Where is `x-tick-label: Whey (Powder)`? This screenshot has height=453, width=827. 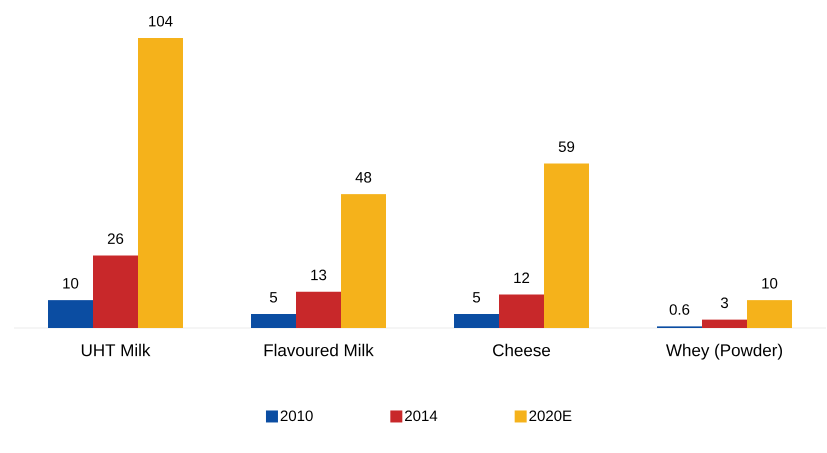 x-tick-label: Whey (Powder) is located at coordinates (724, 352).